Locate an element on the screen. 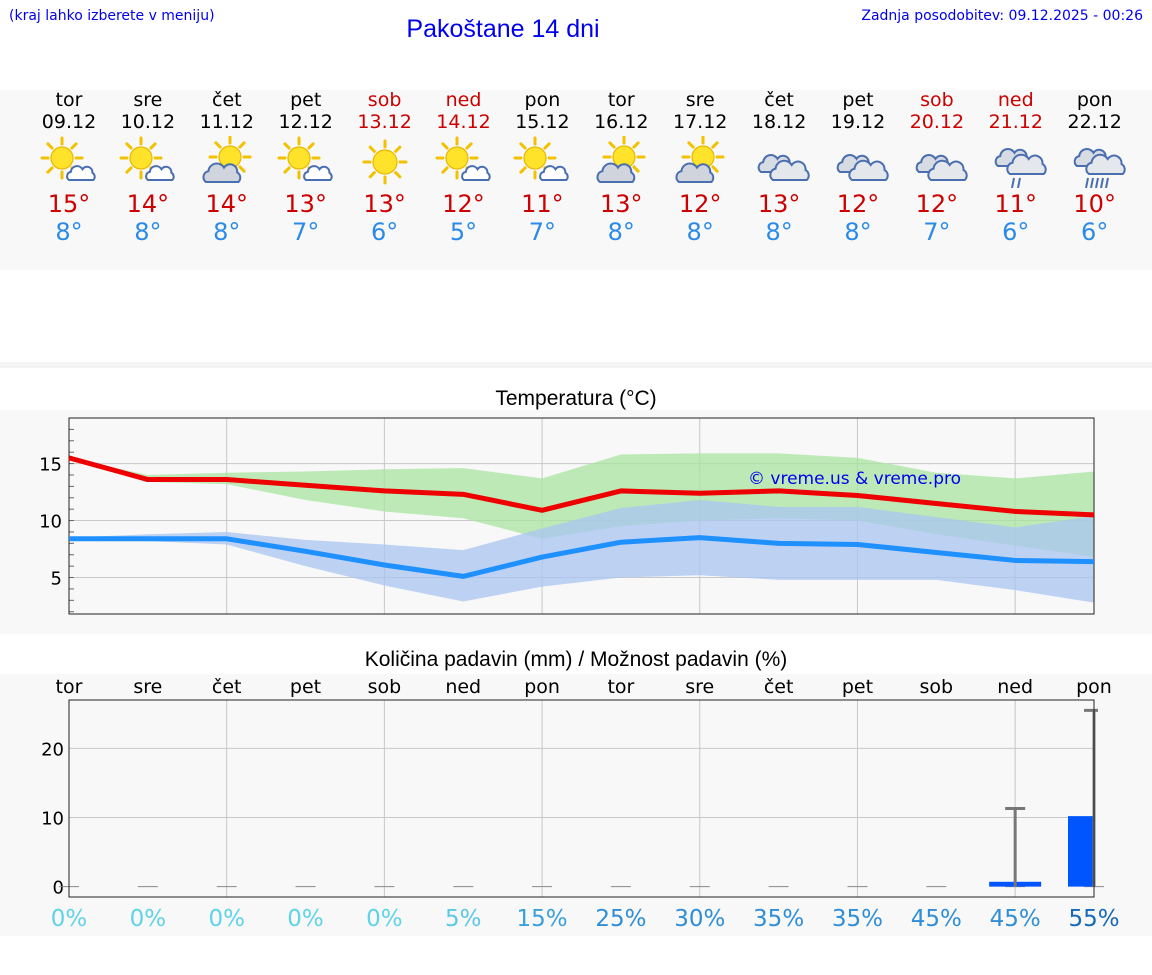 This screenshot has height=975, width=1152. y-tick-label: 5 is located at coordinates (56, 579).